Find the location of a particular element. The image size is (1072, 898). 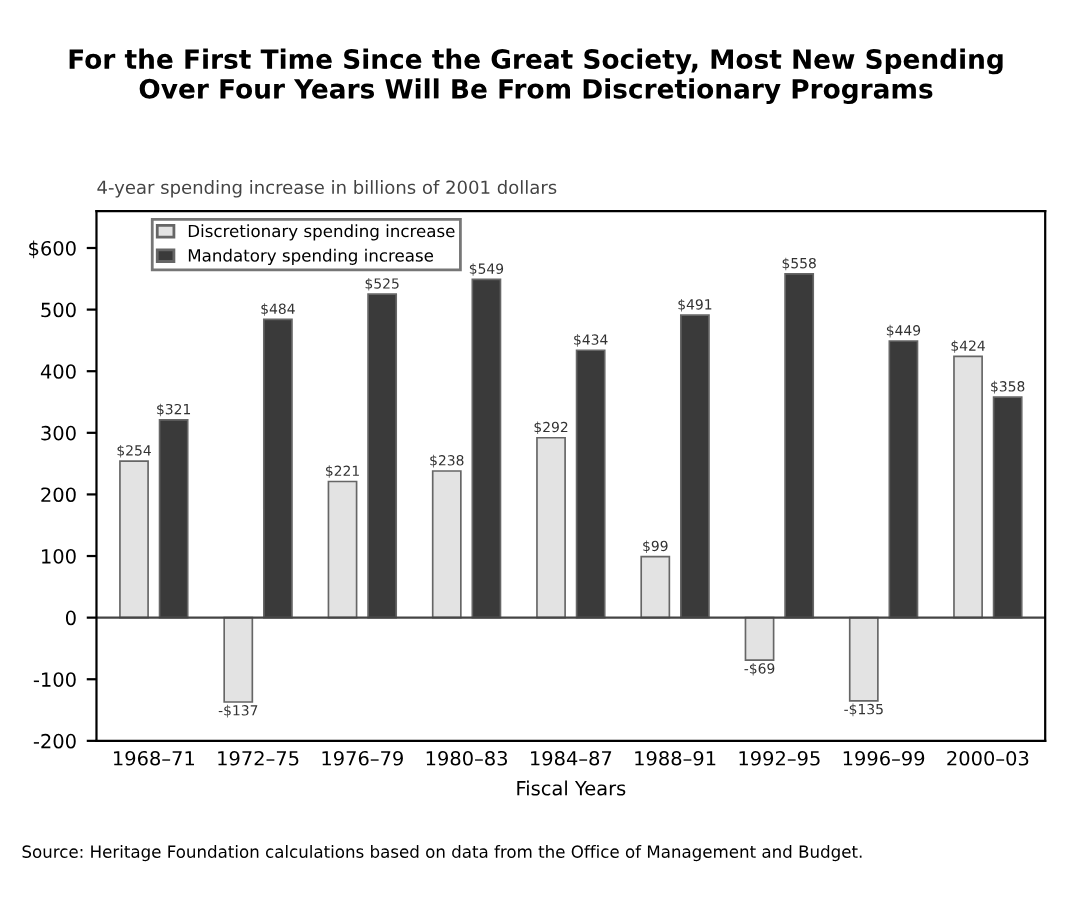

y-tick-label: $600 is located at coordinates (52, 249).